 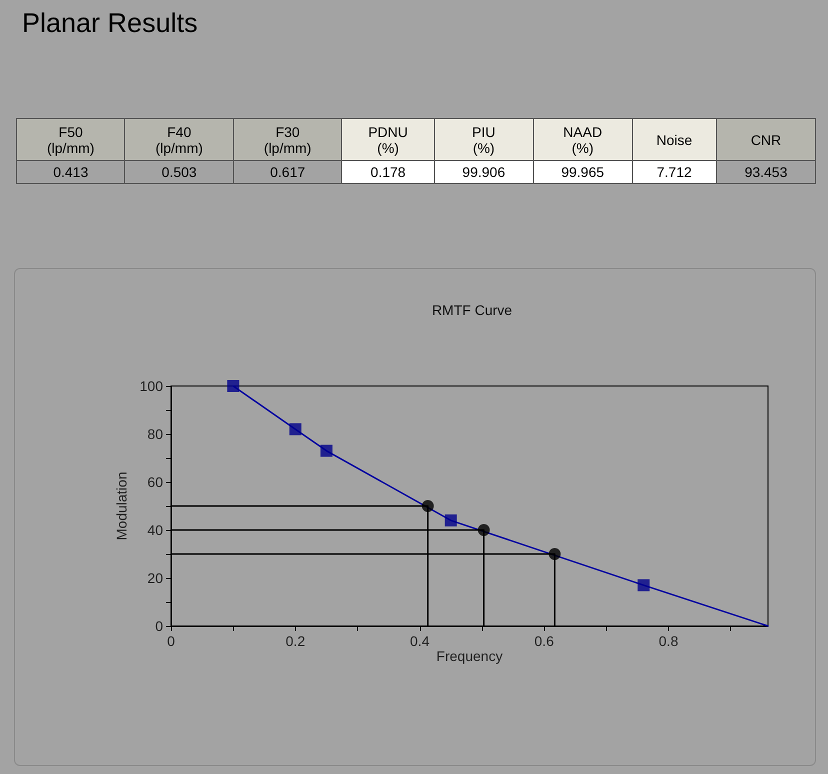 I want to click on category-label: F50 (lp/mm), so click(x=70, y=139).